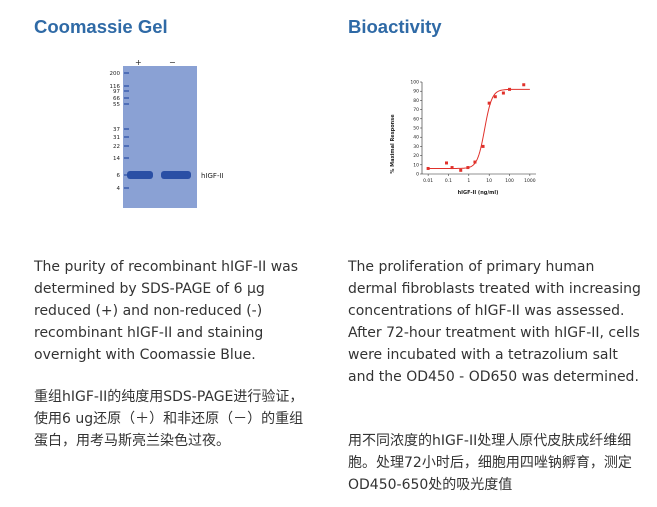 Image resolution: width=657 pixels, height=507 pixels. What do you see at coordinates (160, 137) in the screenshot?
I see `gel-background` at bounding box center [160, 137].